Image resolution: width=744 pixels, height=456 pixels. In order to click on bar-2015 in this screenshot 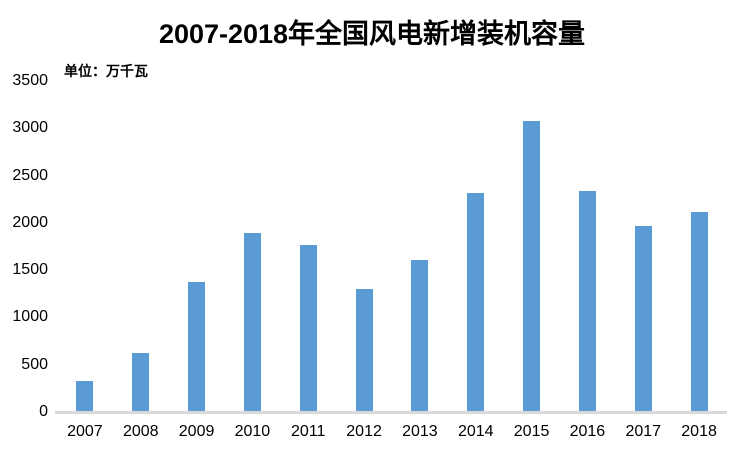, I will do `click(532, 266)`.